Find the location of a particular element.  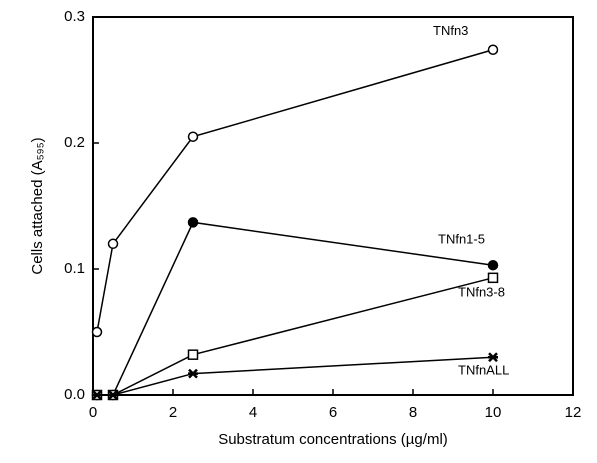

x-tick-label: 10 is located at coordinates (493, 412).